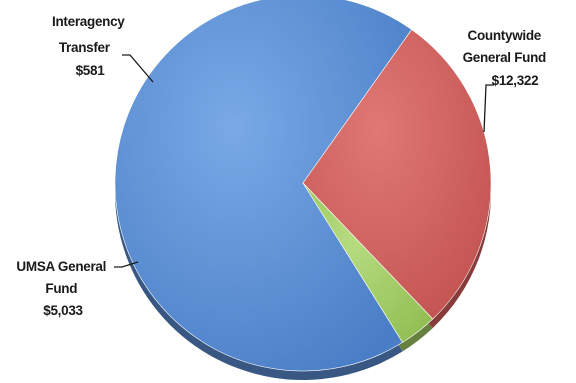  I want to click on slice-label-interagency: Interagency Transfer $581, so click(90, 46).